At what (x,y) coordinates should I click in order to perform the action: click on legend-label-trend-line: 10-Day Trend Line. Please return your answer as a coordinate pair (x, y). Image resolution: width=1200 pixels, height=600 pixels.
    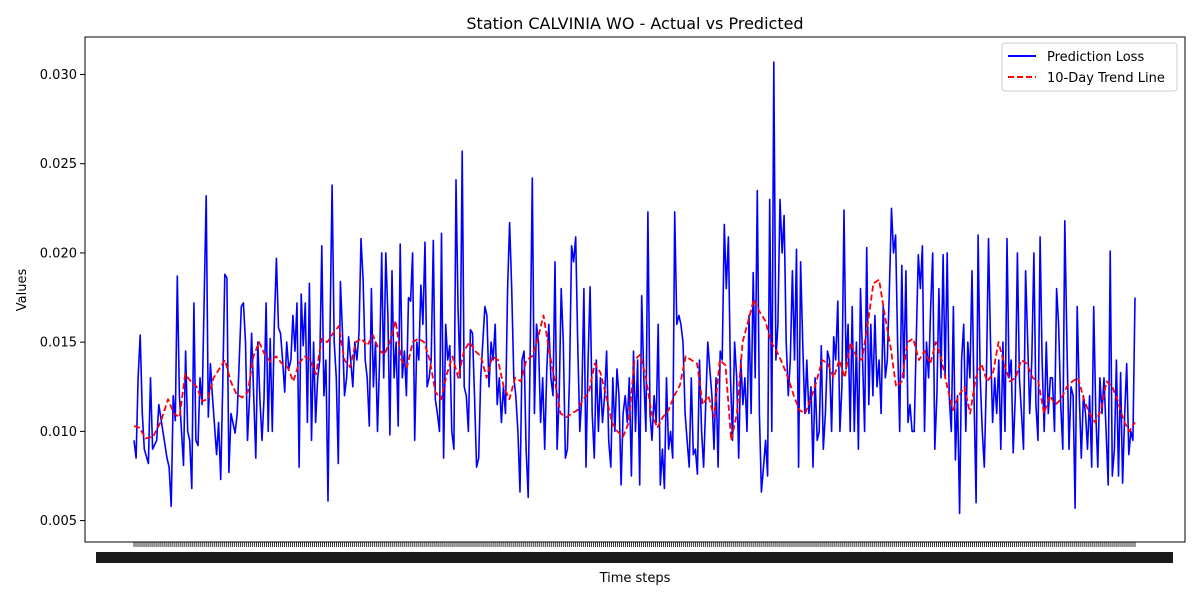
    Looking at the image, I should click on (1106, 78).